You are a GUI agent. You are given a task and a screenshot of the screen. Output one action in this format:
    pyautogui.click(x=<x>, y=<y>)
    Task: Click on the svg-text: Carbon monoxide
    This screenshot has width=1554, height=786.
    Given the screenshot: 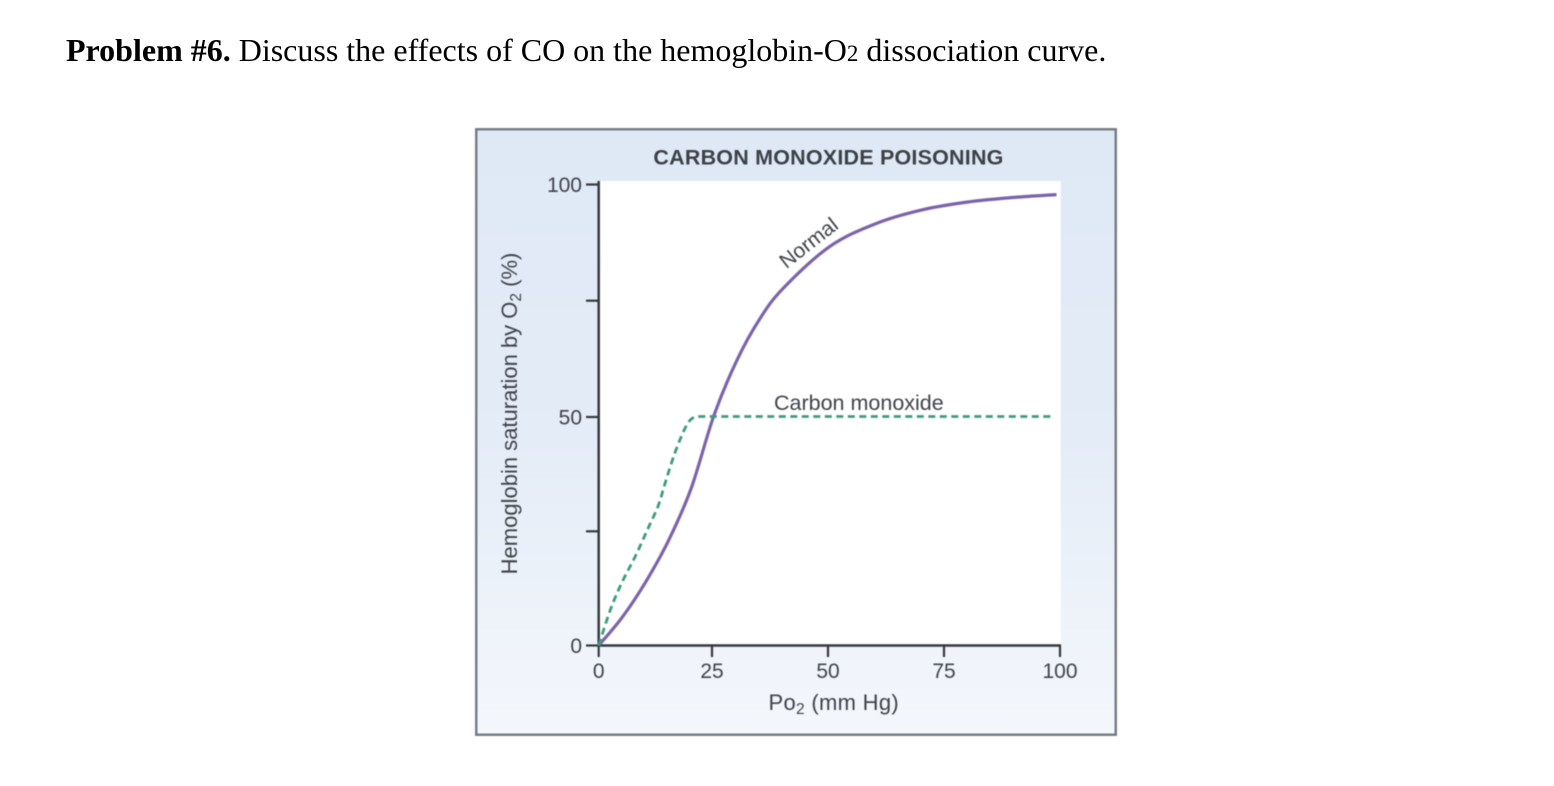 What is the action you would take?
    pyautogui.click(x=859, y=403)
    